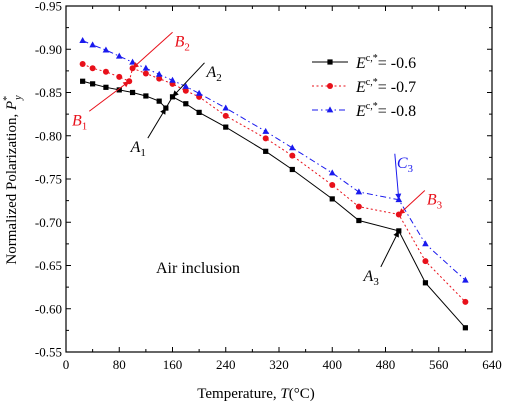 The height and width of the screenshot is (402, 505). I want to click on y-axis-label-text: Normalized Polarization,, so click(12, 187).